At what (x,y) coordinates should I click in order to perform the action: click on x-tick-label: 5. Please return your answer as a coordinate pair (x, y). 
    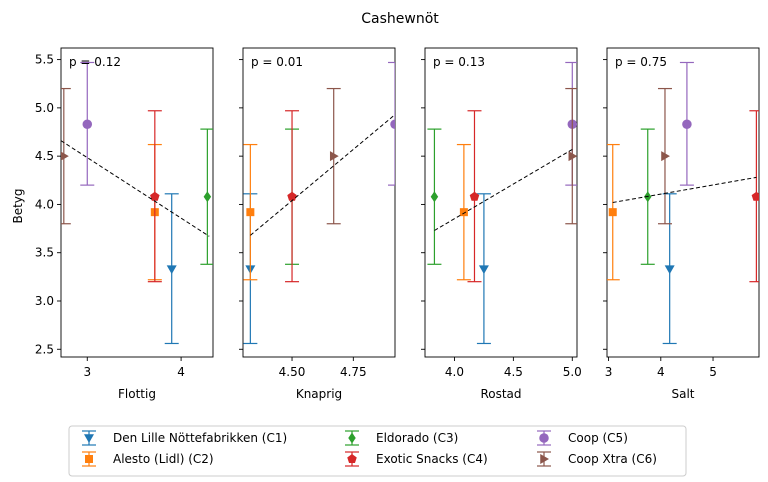
    Looking at the image, I should click on (713, 372).